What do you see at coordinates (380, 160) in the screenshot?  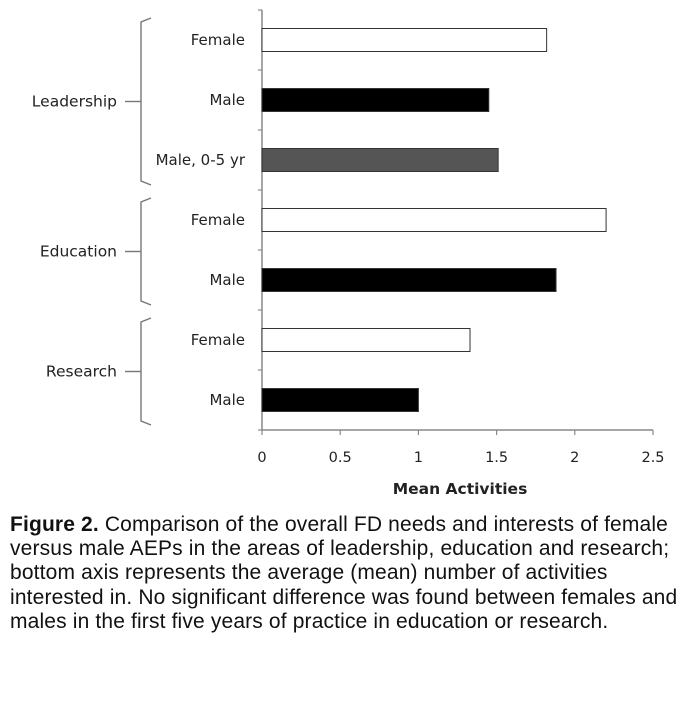 I see `bar-leadership-male-0-5-yr` at bounding box center [380, 160].